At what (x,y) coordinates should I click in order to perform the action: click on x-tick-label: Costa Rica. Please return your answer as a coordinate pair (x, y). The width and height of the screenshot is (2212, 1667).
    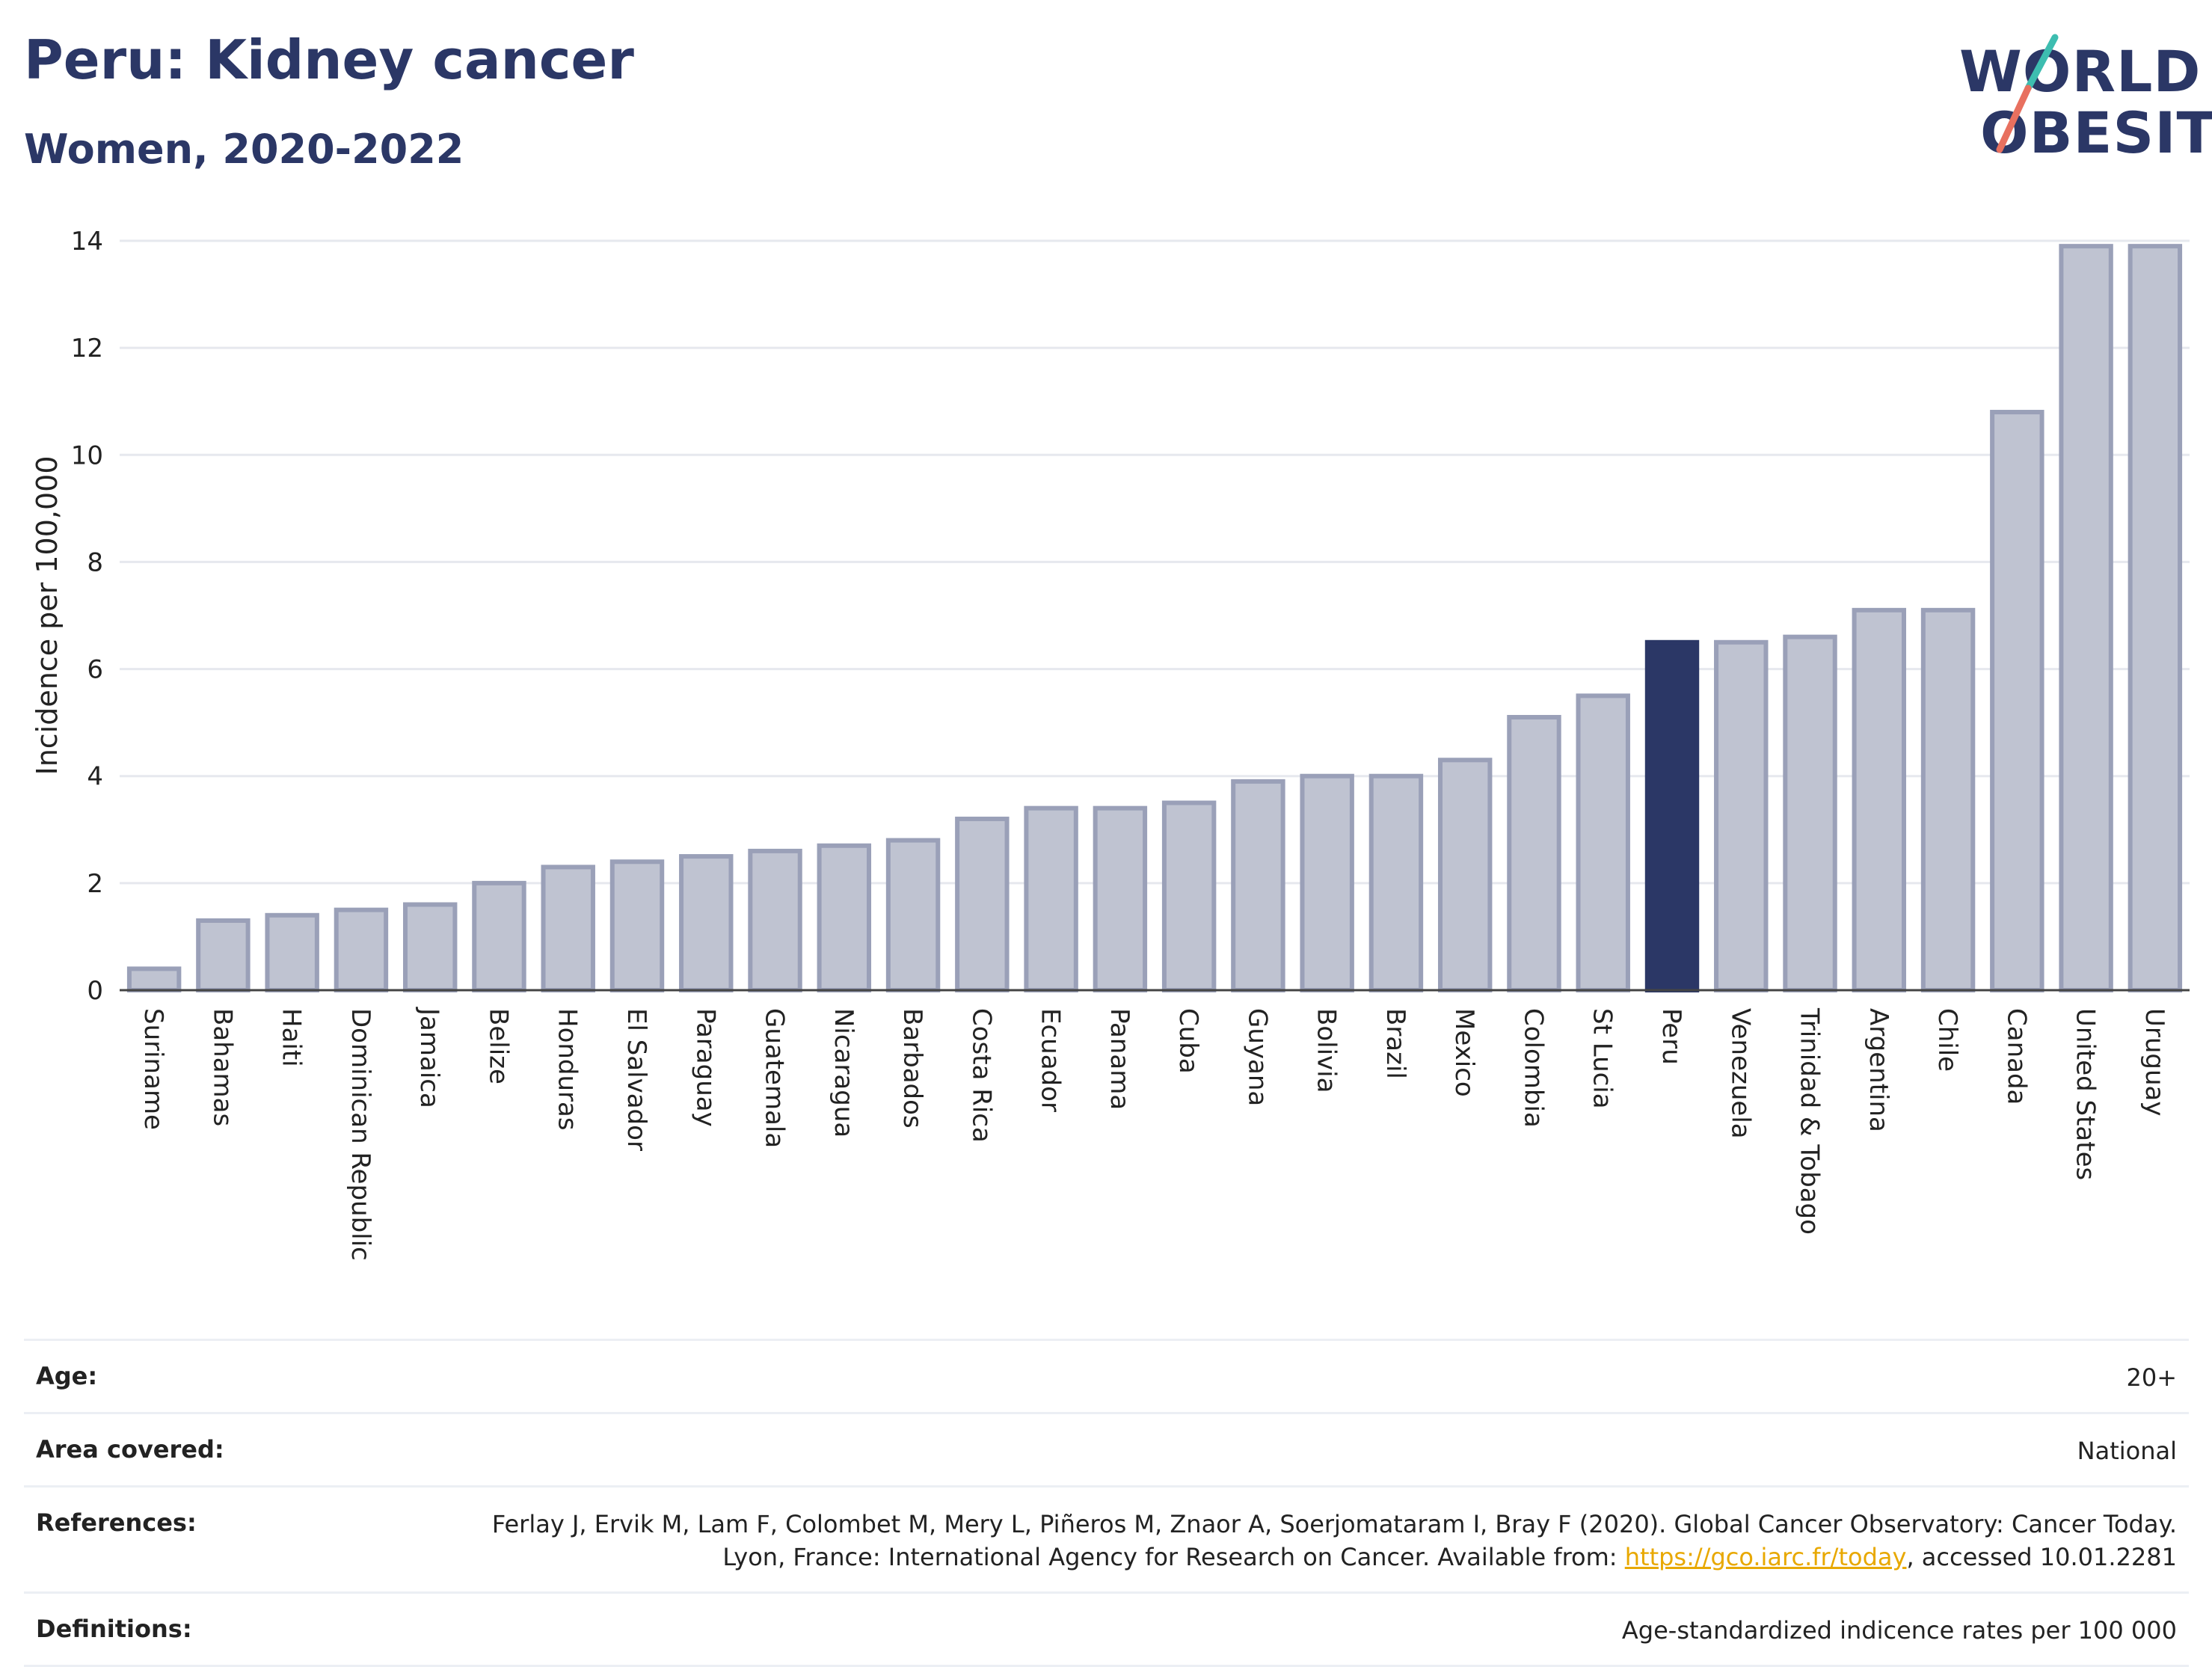
    Looking at the image, I should click on (981, 1075).